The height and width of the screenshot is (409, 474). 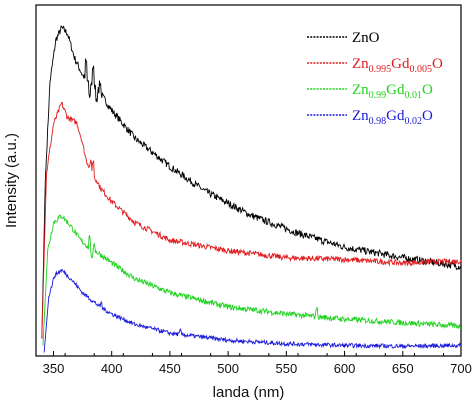 What do you see at coordinates (249, 392) in the screenshot?
I see `x-axis-title: landa (nm)` at bounding box center [249, 392].